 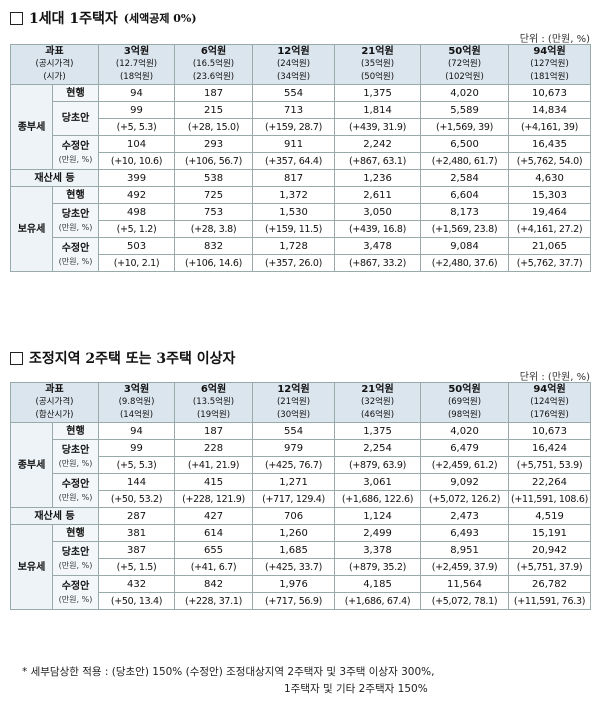 I want to click on value-cell: 6,604, so click(x=465, y=195).